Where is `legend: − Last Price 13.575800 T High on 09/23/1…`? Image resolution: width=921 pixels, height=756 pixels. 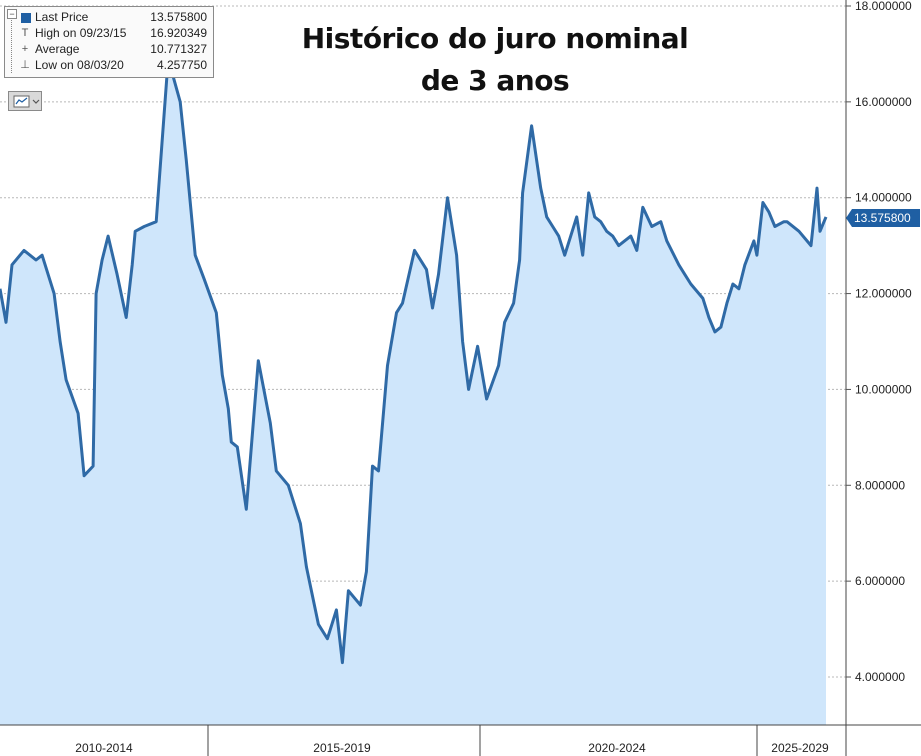
legend: − Last Price 13.575800 T High on 09/23/1… is located at coordinates (109, 42).